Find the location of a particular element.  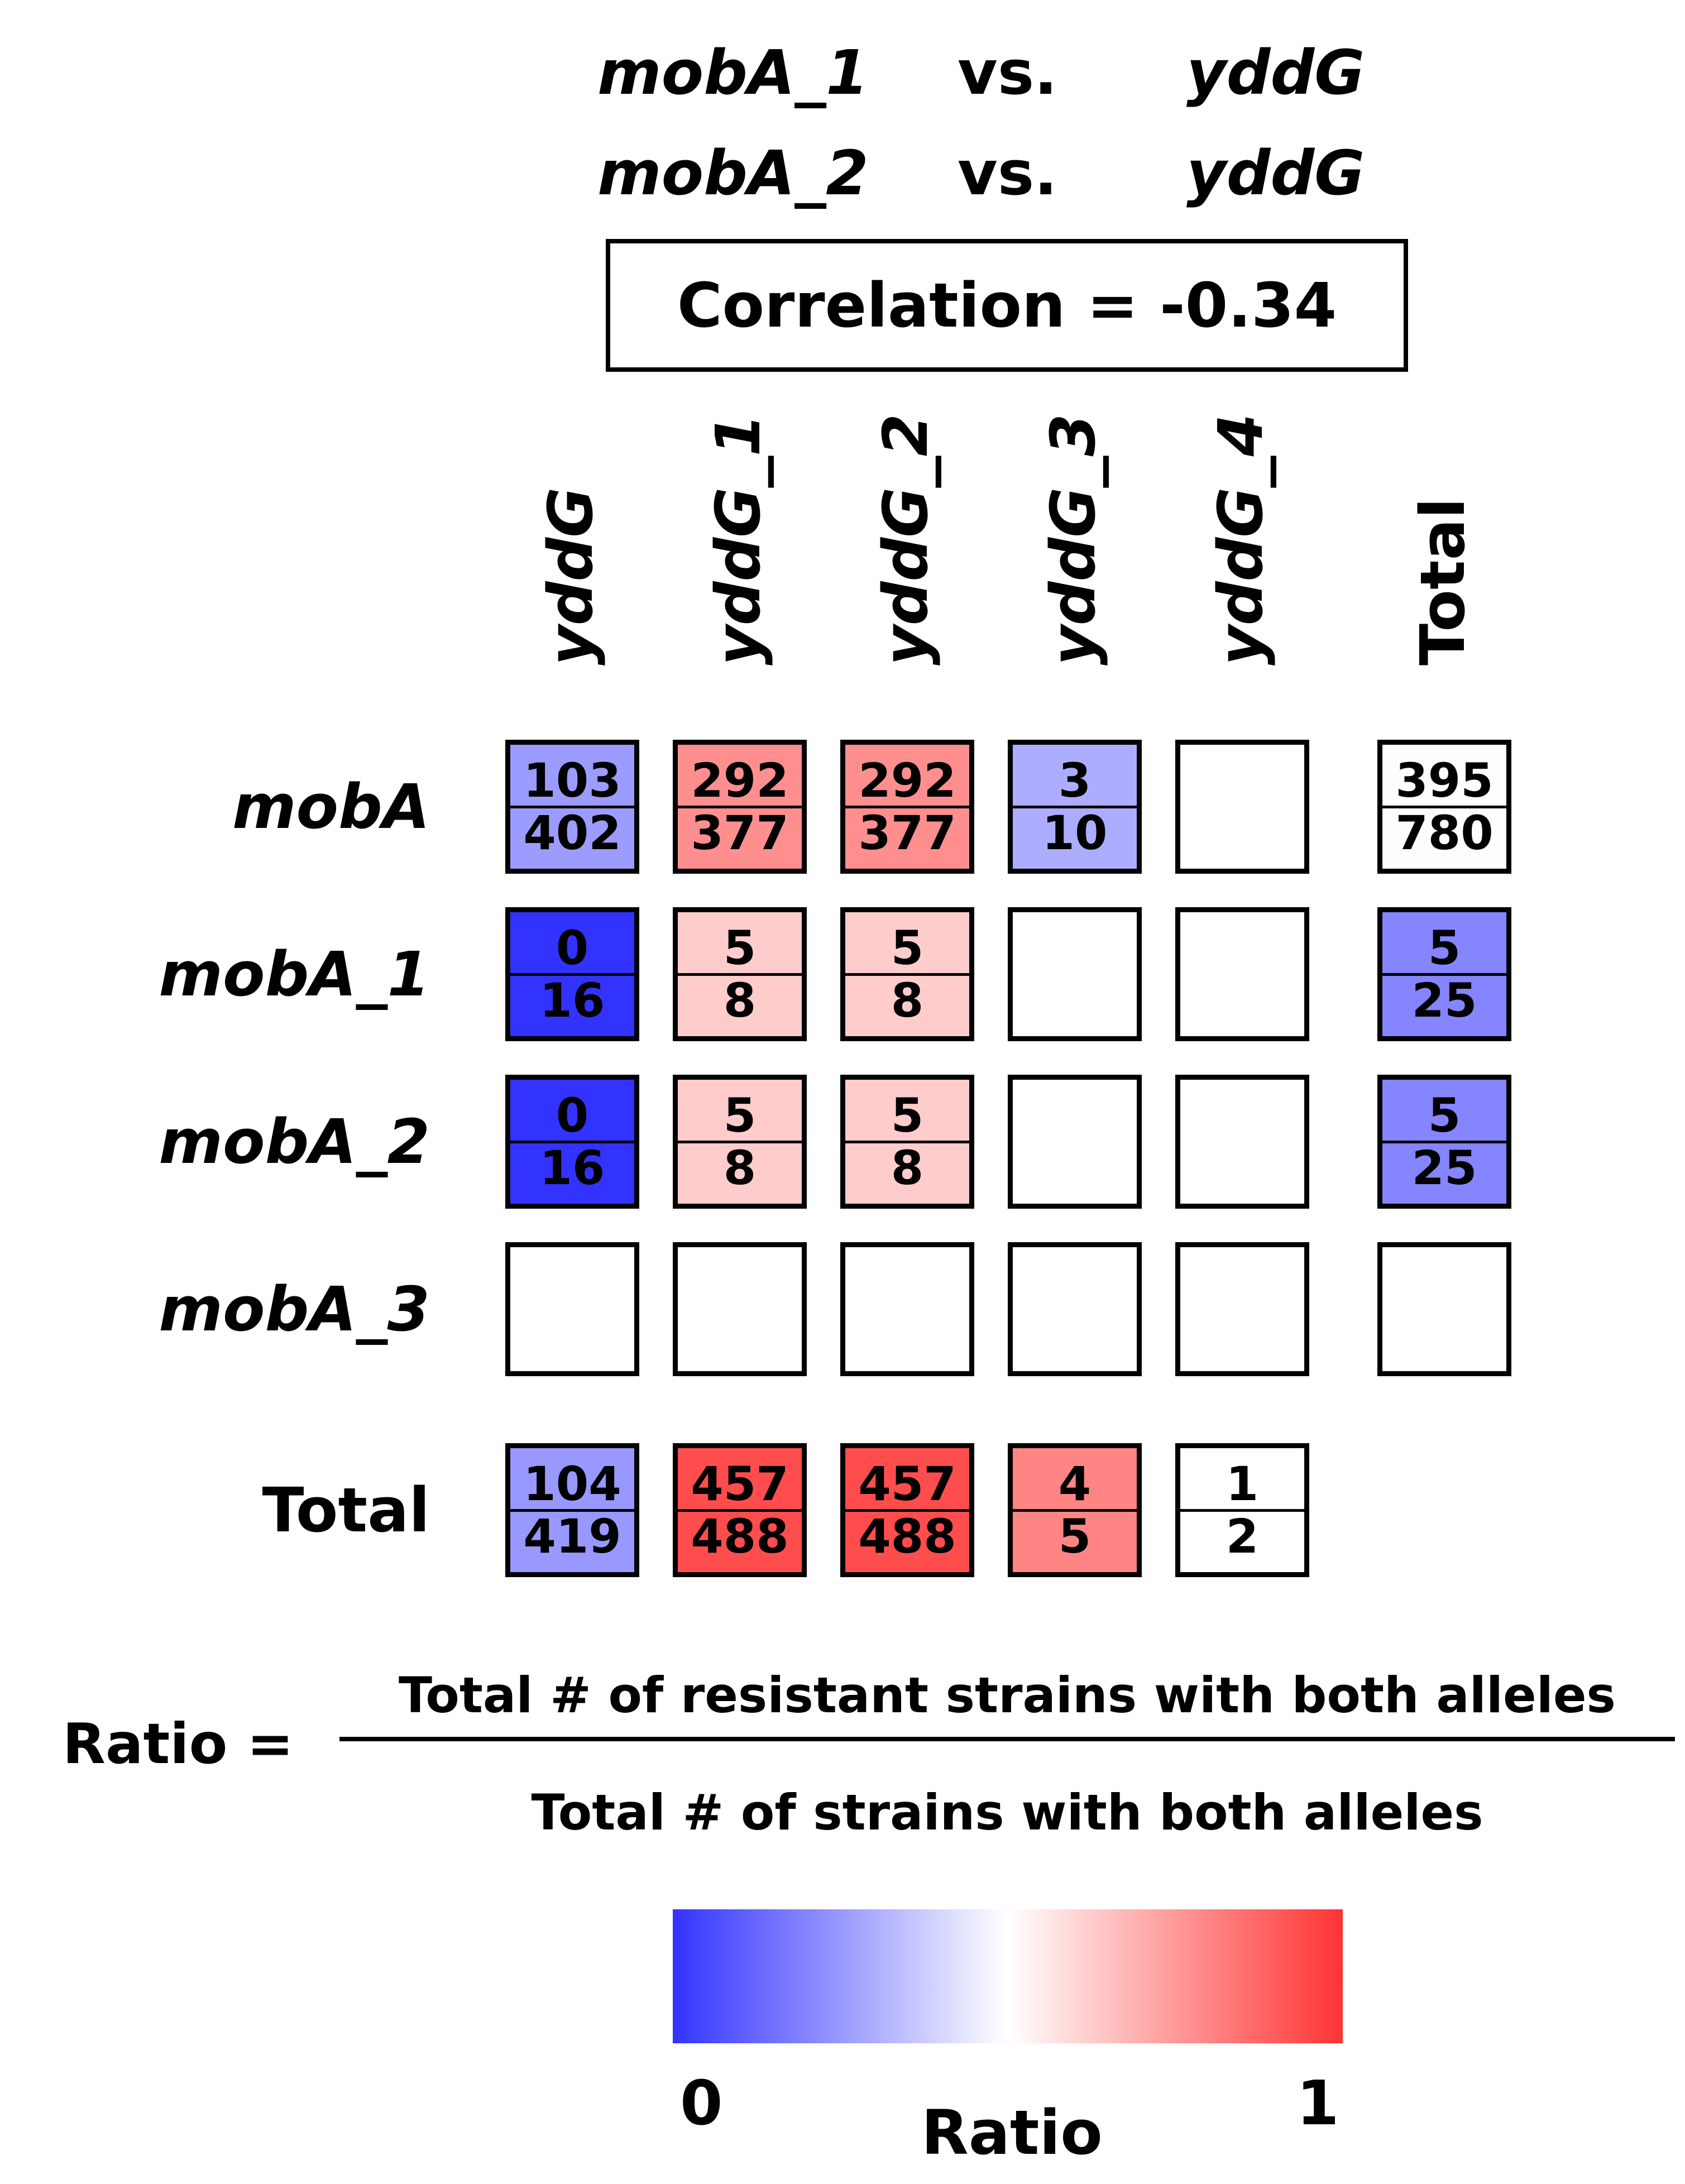

column-header-yddg: yddG is located at coordinates (570, 576).